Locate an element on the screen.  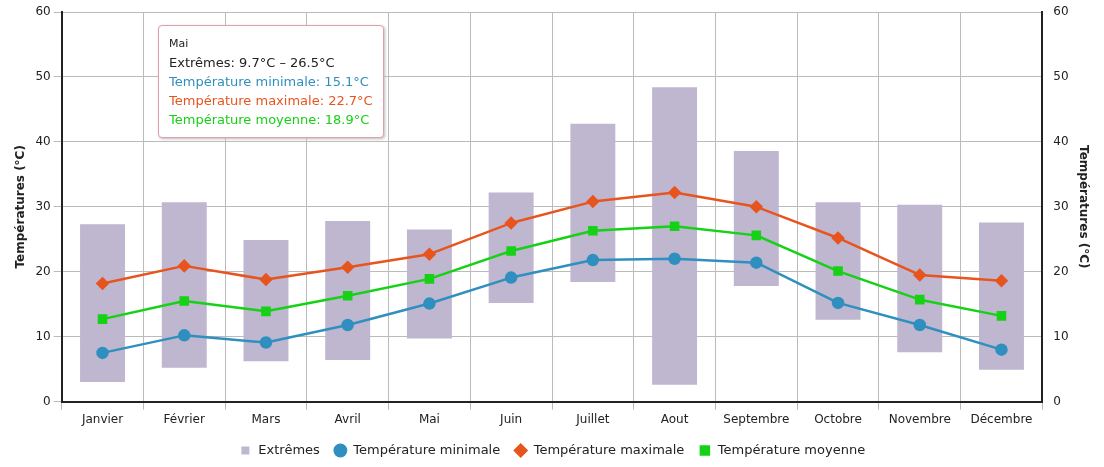
annotation: Extrêmes: 9.7°C – 26.5°C is located at coordinates (252, 63).